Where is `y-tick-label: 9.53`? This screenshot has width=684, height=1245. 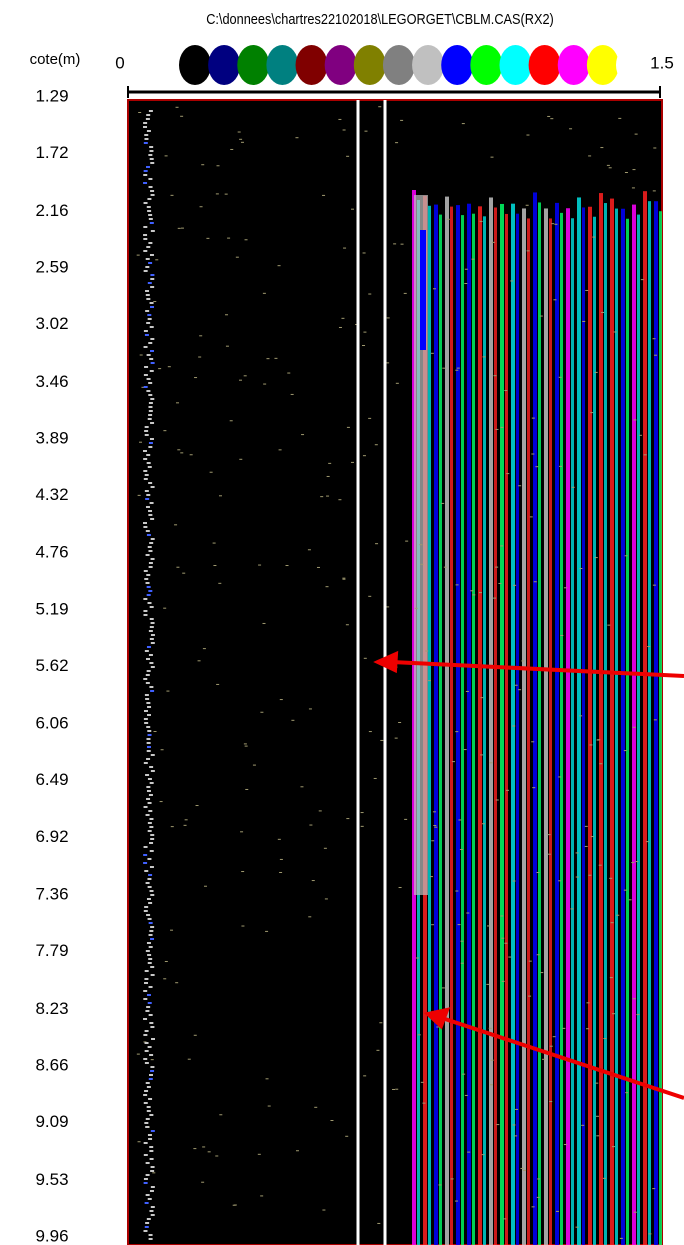 y-tick-label: 9.53 is located at coordinates (51, 1179).